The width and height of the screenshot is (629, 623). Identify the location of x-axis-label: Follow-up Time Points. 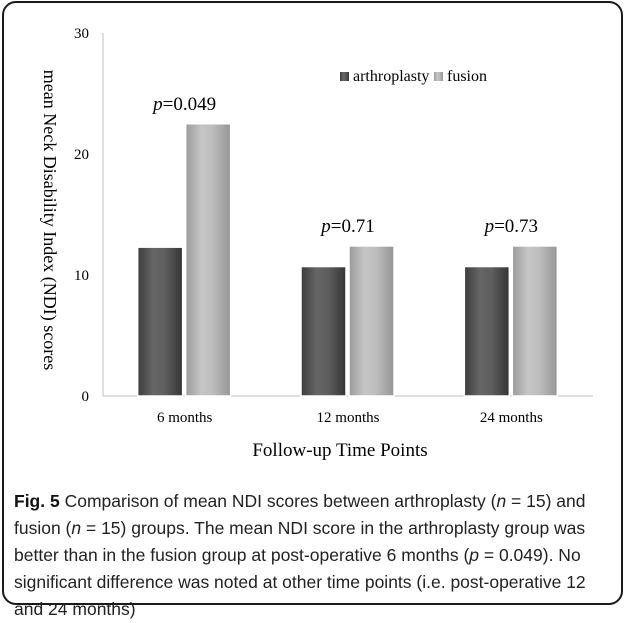
(339, 450).